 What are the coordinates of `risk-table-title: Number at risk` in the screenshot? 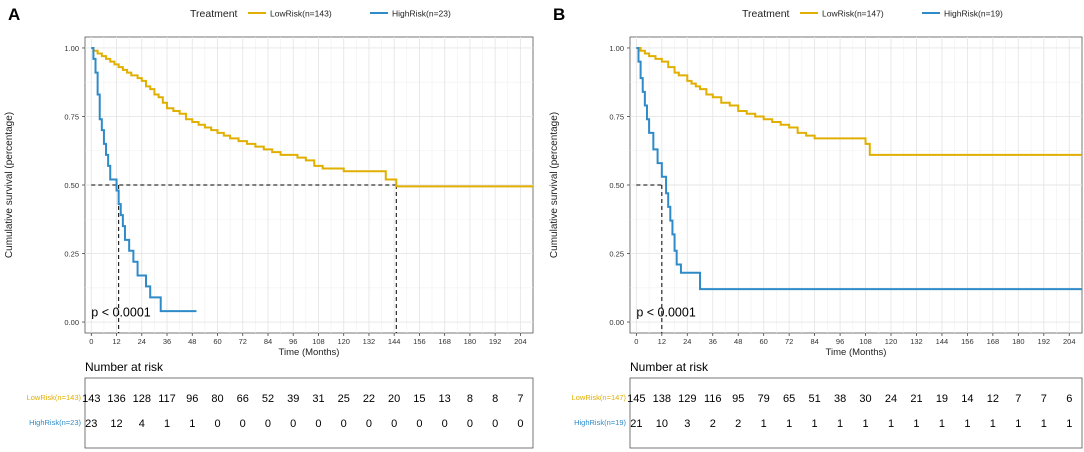 It's located at (669, 367).